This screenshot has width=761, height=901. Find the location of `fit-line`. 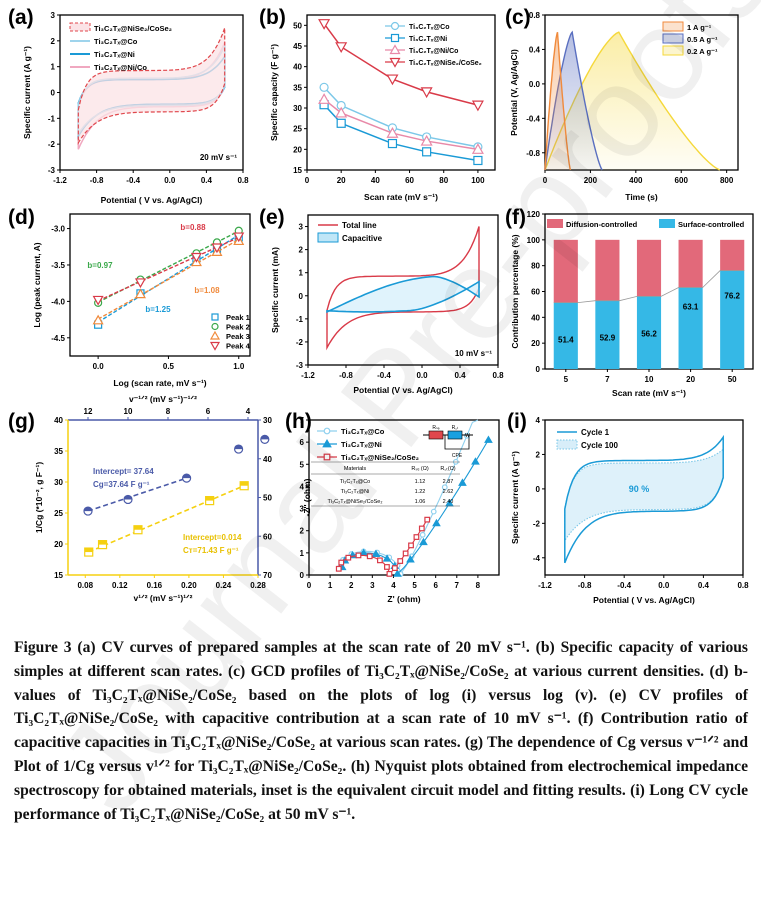

fit-line is located at coordinates (166, 518).